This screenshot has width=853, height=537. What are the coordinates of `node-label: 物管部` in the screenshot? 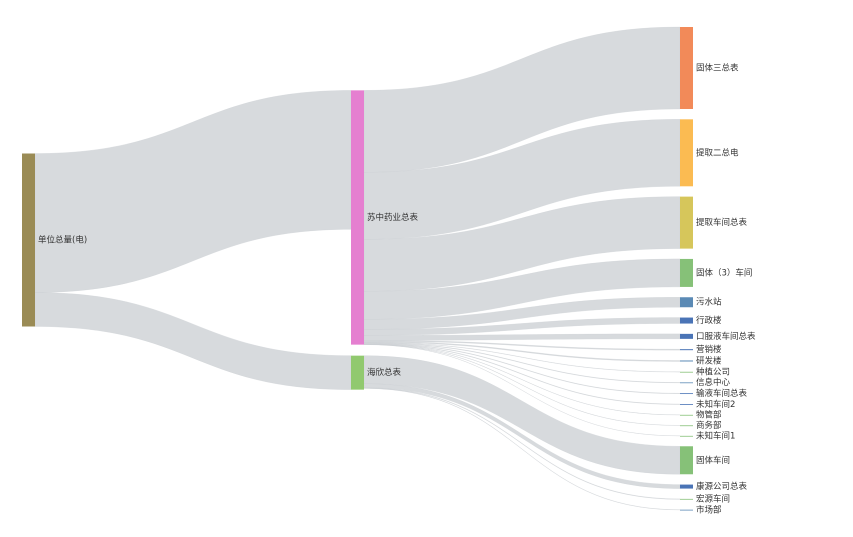 It's located at (709, 414).